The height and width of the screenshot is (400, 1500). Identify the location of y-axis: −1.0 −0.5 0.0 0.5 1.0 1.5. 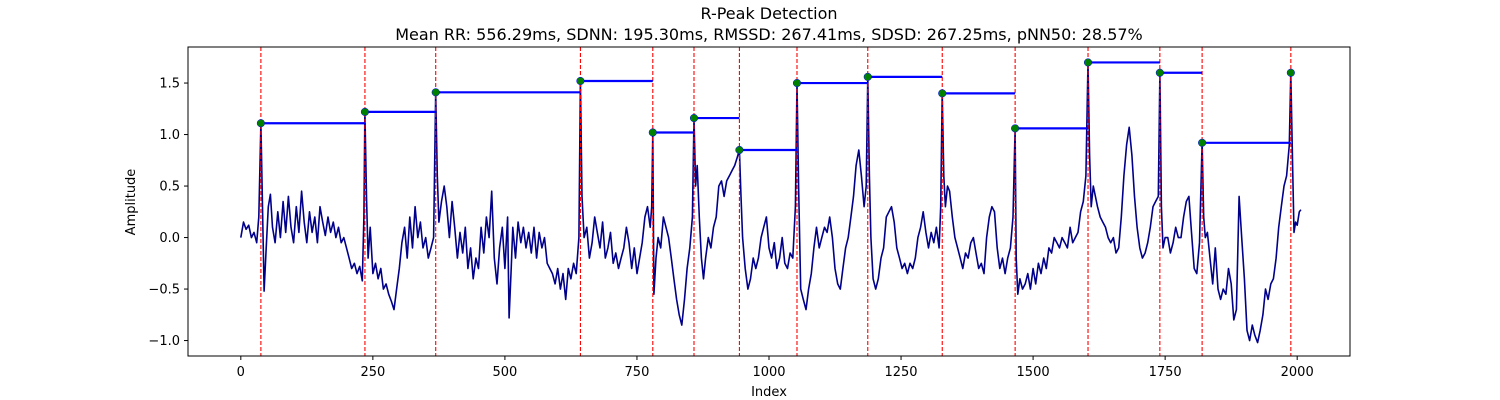
(168, 213).